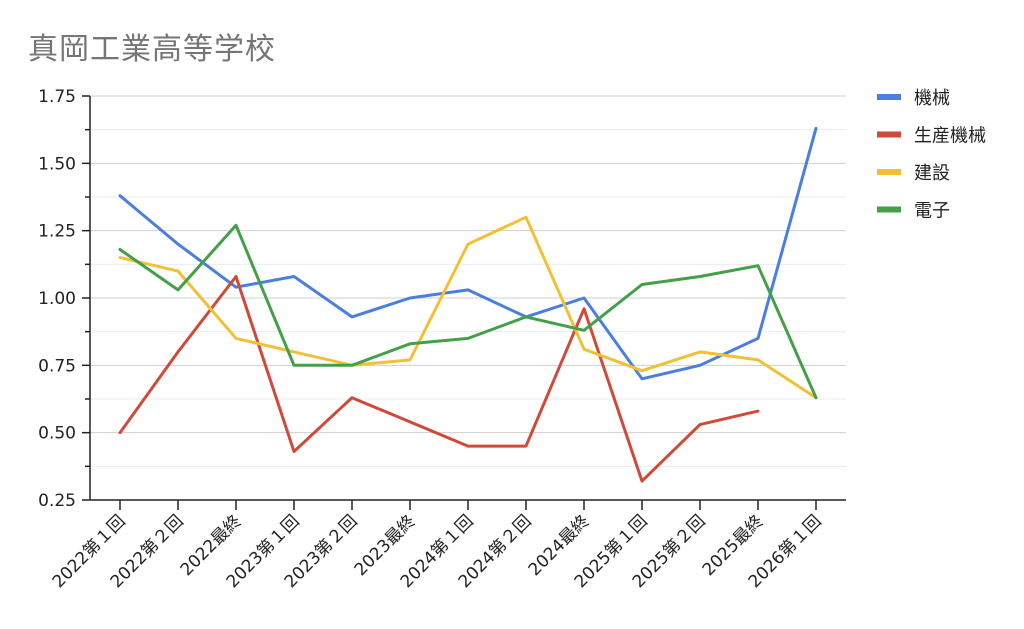 This screenshot has height=629, width=1024. What do you see at coordinates (57, 164) in the screenshot?
I see `y-tick-label: 1.50` at bounding box center [57, 164].